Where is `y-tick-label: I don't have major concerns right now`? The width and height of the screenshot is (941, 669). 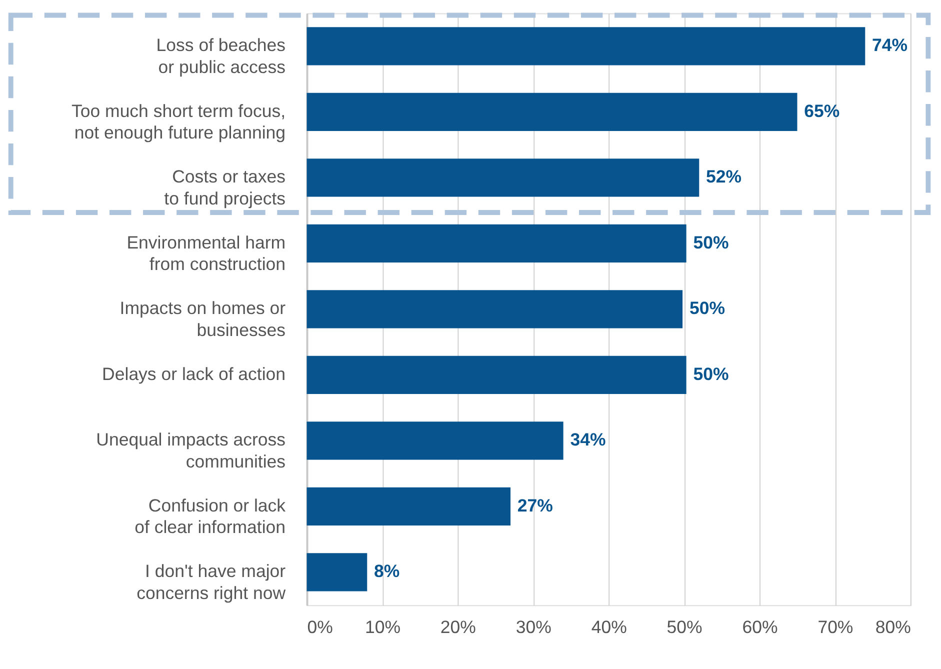 y-tick-label: I don't have major concerns right now is located at coordinates (211, 582).